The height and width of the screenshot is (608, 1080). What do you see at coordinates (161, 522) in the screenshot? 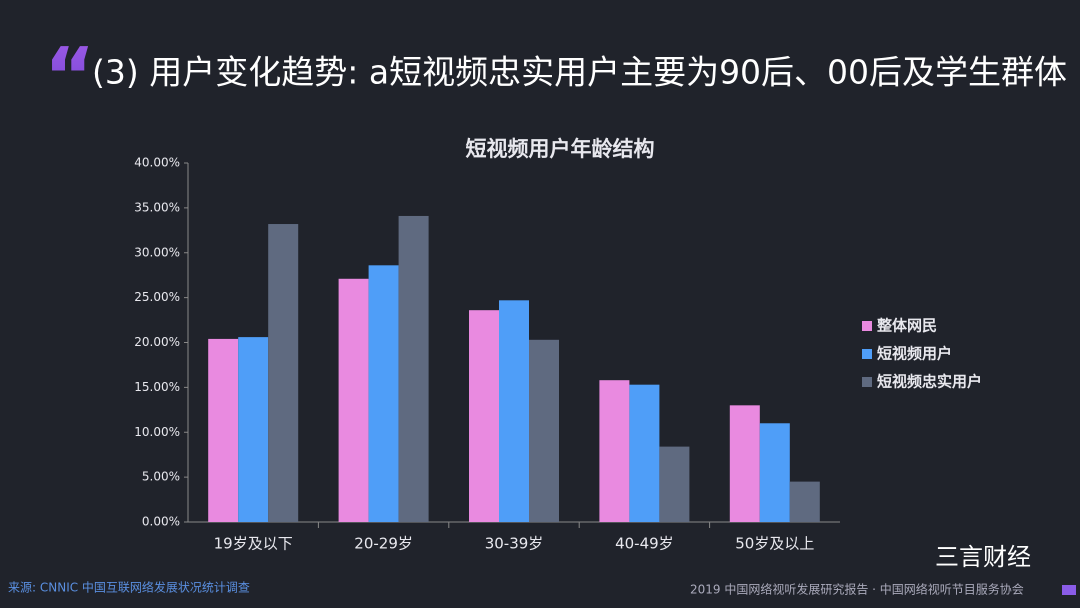
I see `y-tick-label: 0.00%` at bounding box center [161, 522].